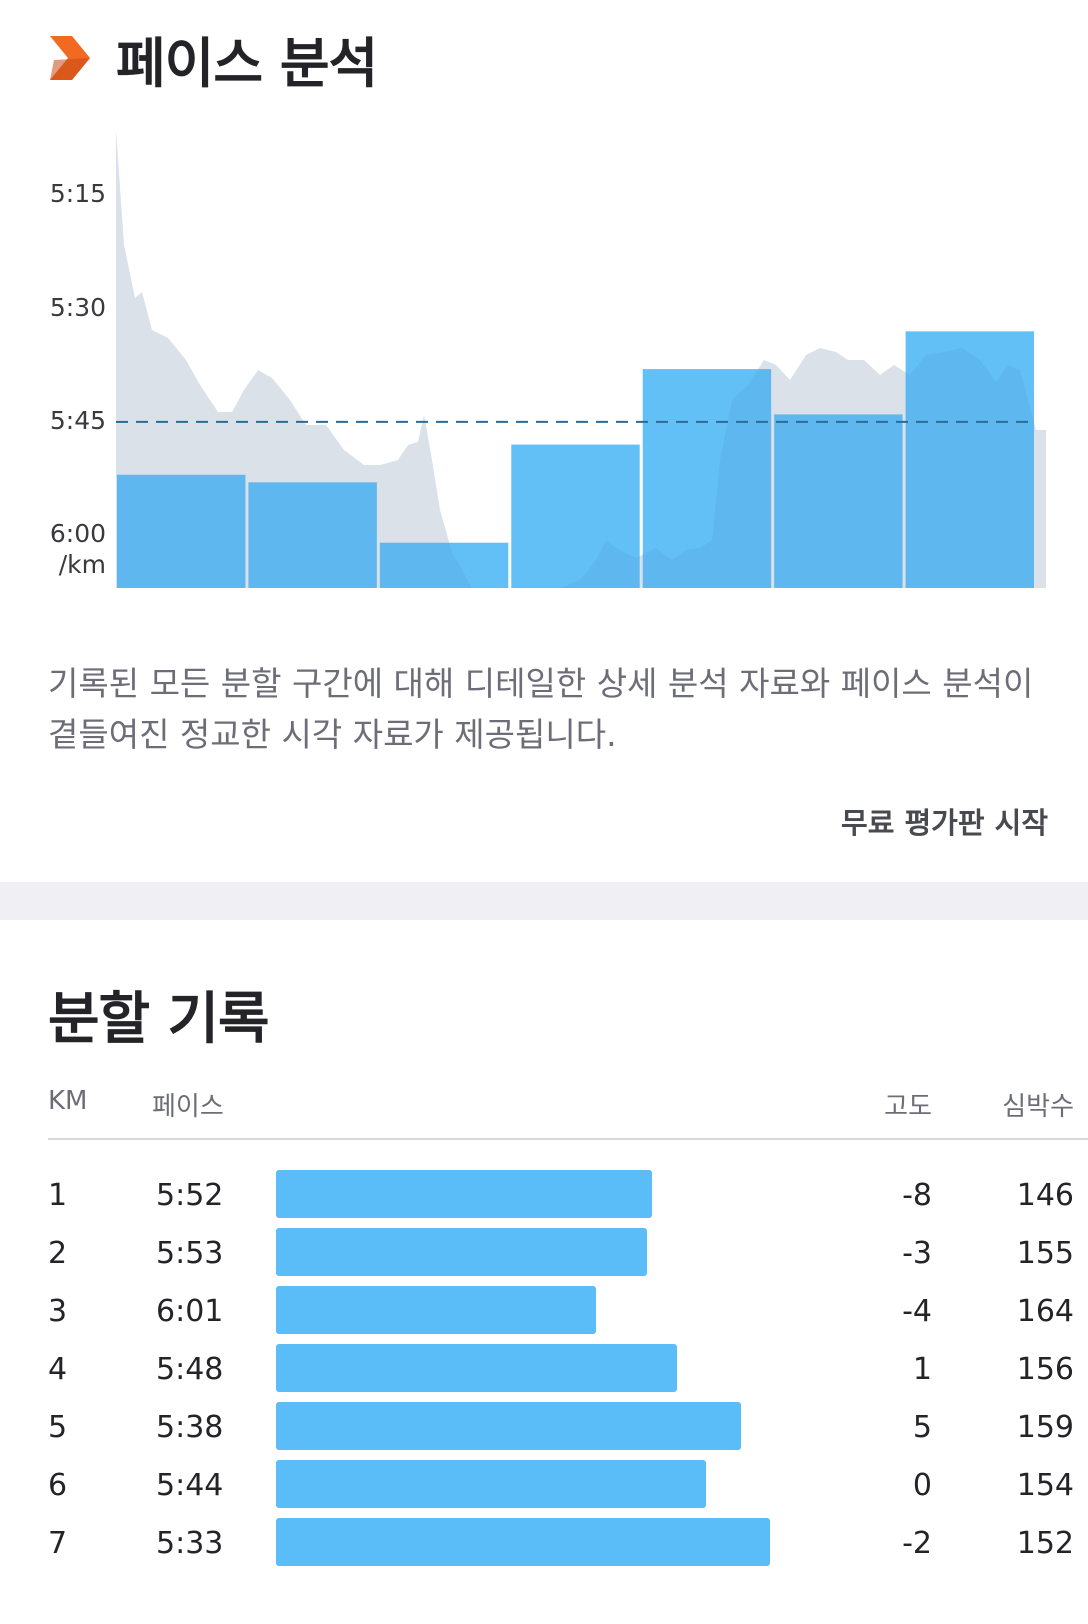  What do you see at coordinates (1038, 1107) in the screenshot?
I see `column-header-heart-rate: 심박수` at bounding box center [1038, 1107].